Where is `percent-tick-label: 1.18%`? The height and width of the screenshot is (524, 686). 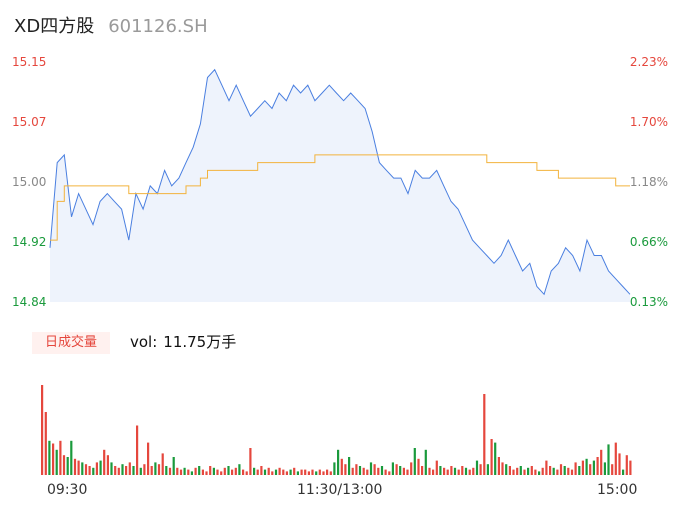 percent-tick-label: 1.18% is located at coordinates (648, 182).